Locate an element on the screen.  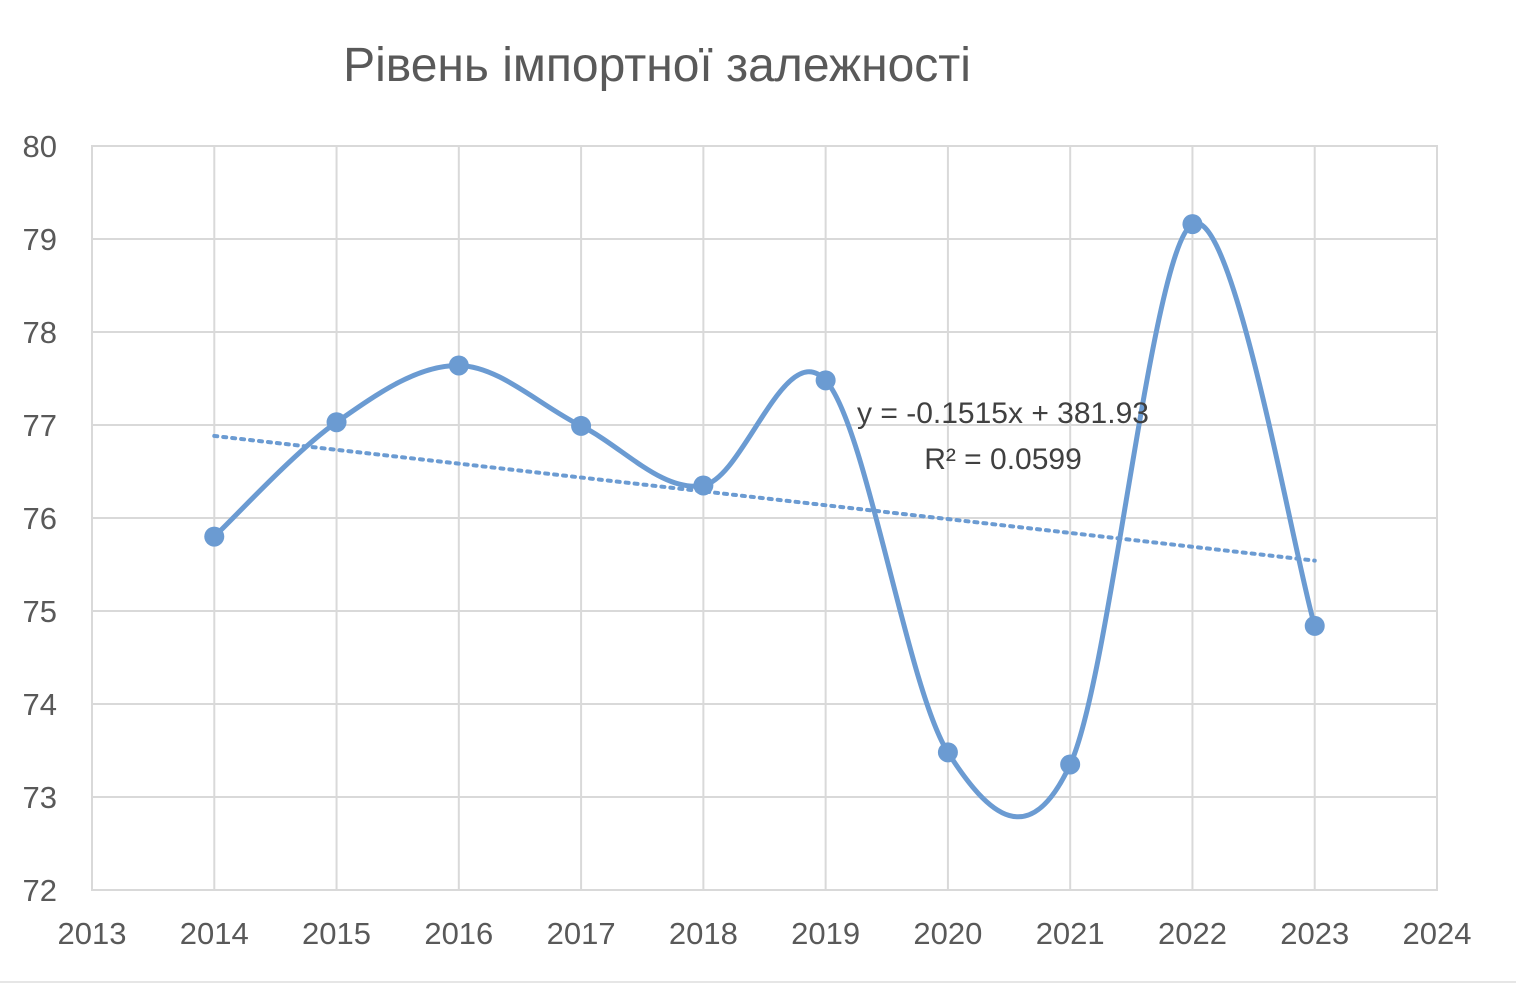
x-tick-label: 2015 is located at coordinates (336, 933).